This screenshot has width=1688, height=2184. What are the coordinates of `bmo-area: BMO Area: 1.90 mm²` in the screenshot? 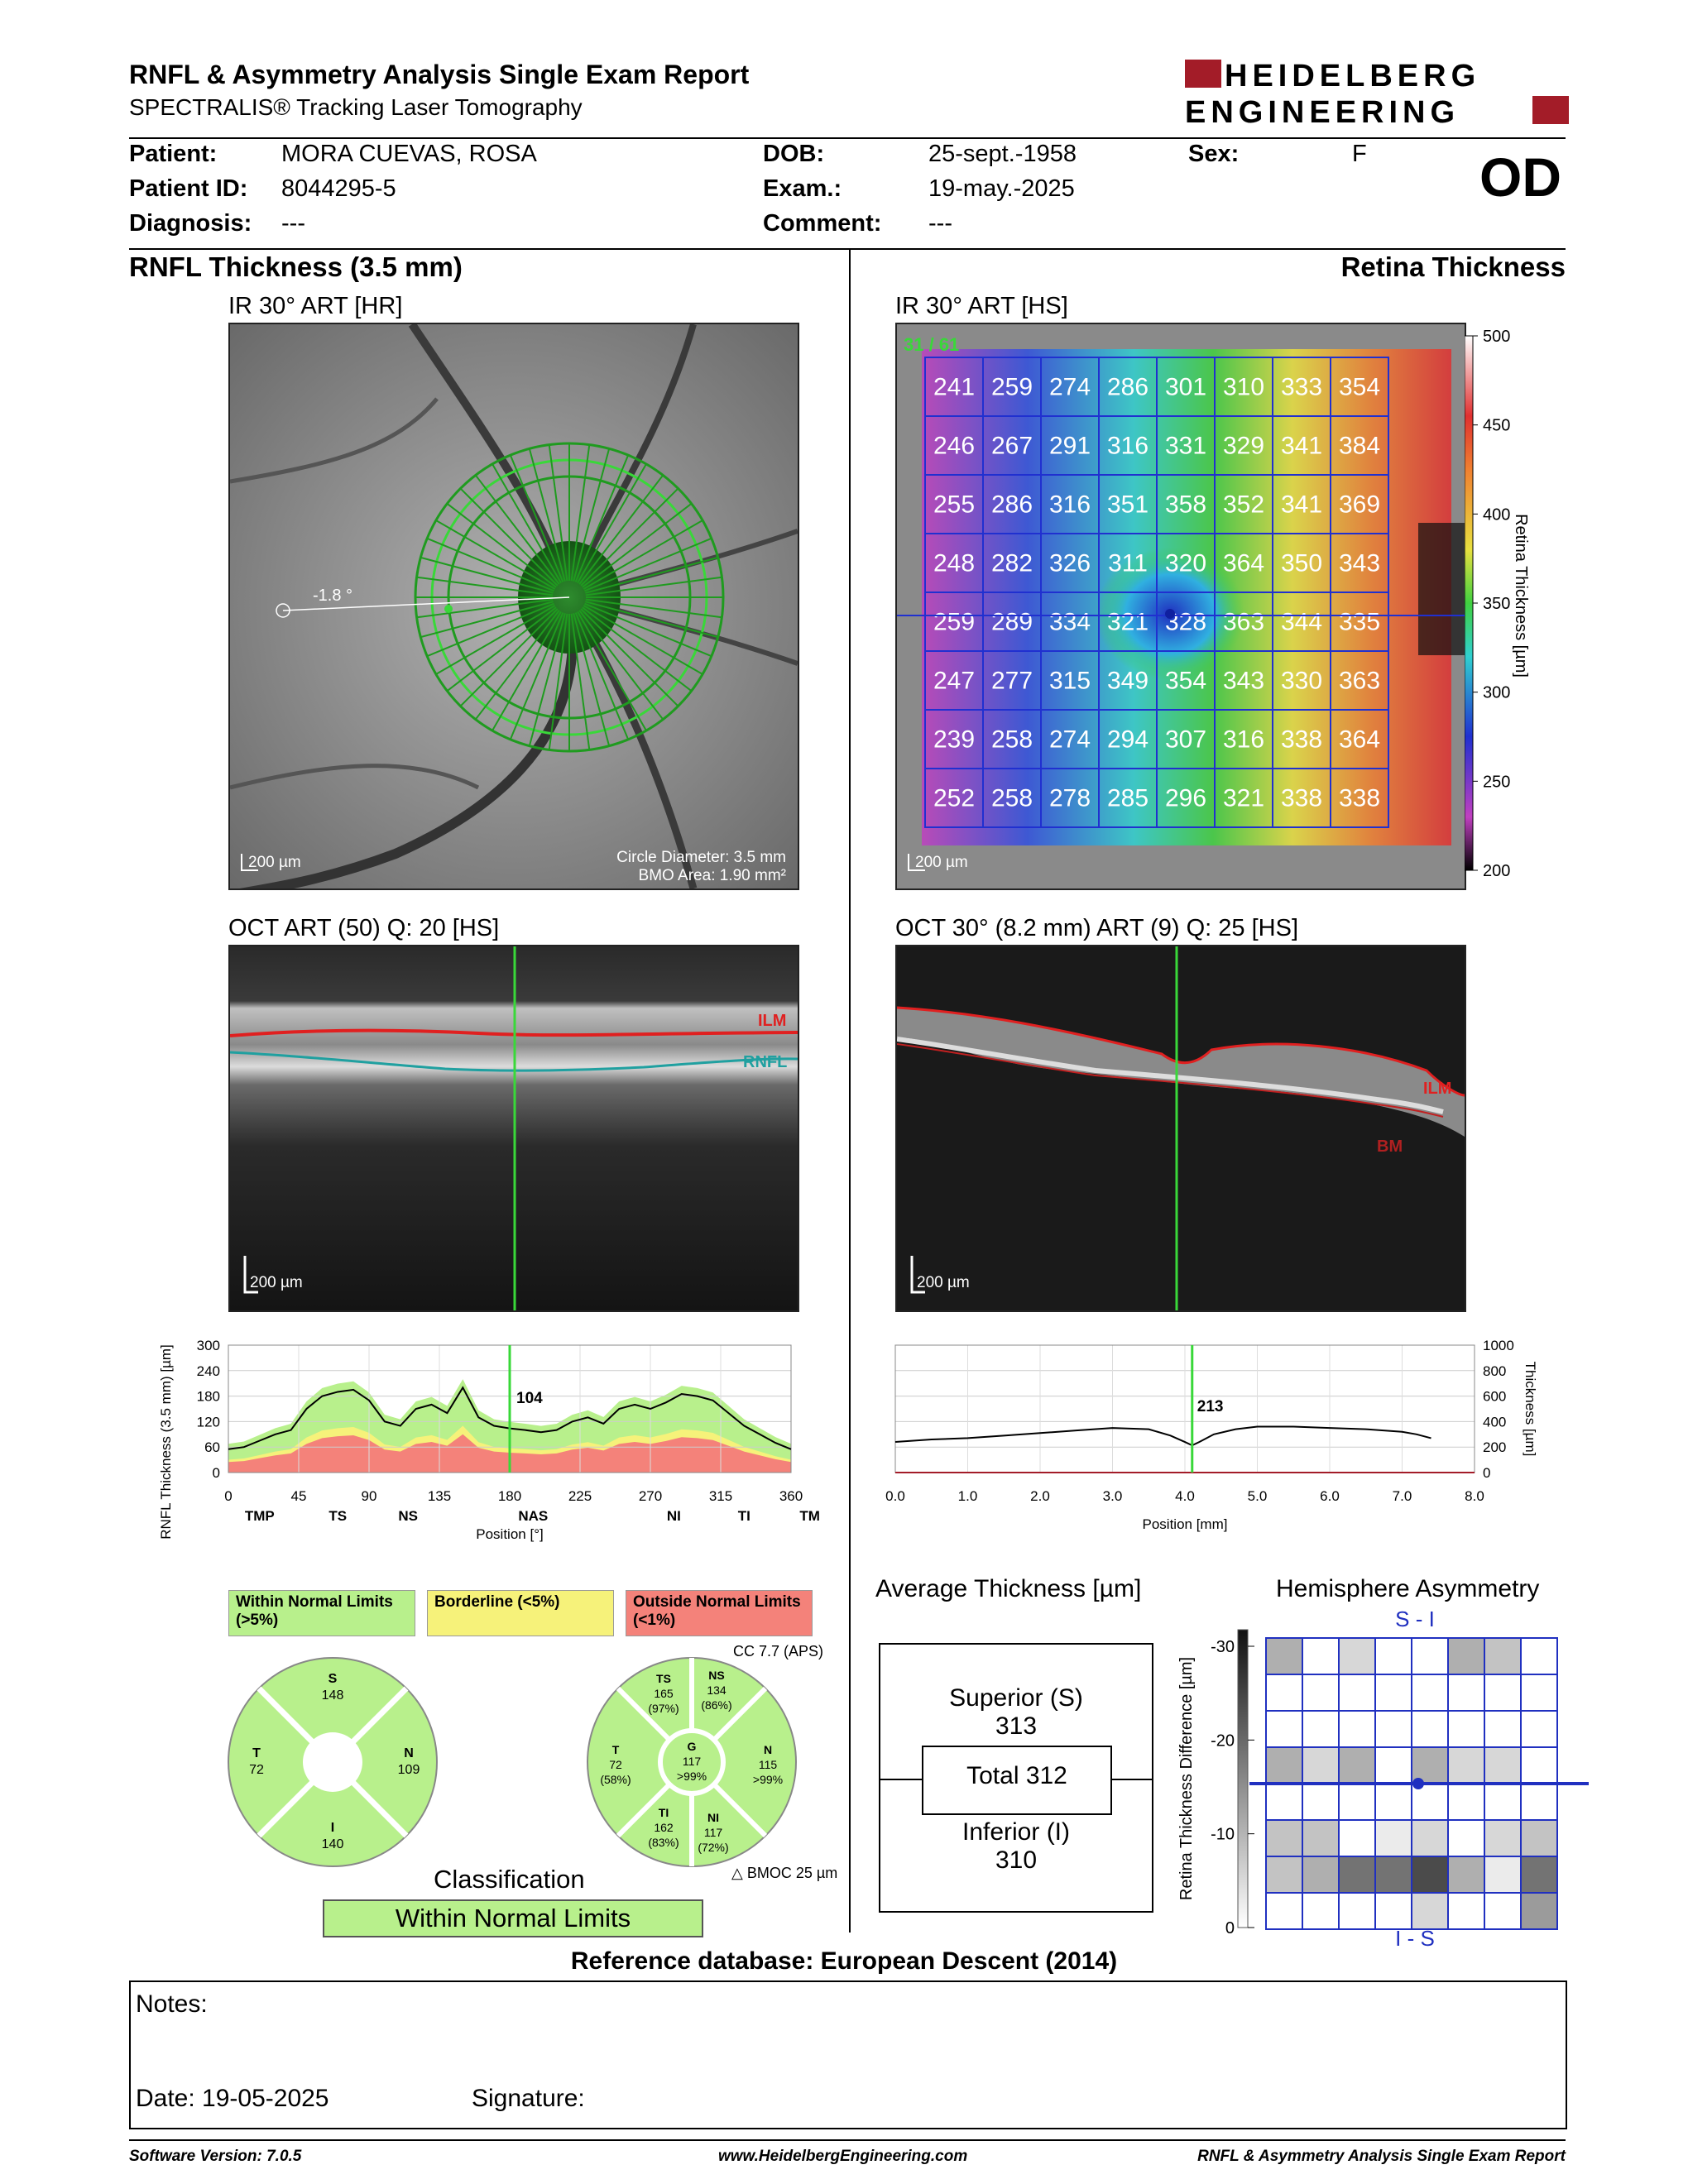 It's located at (712, 875).